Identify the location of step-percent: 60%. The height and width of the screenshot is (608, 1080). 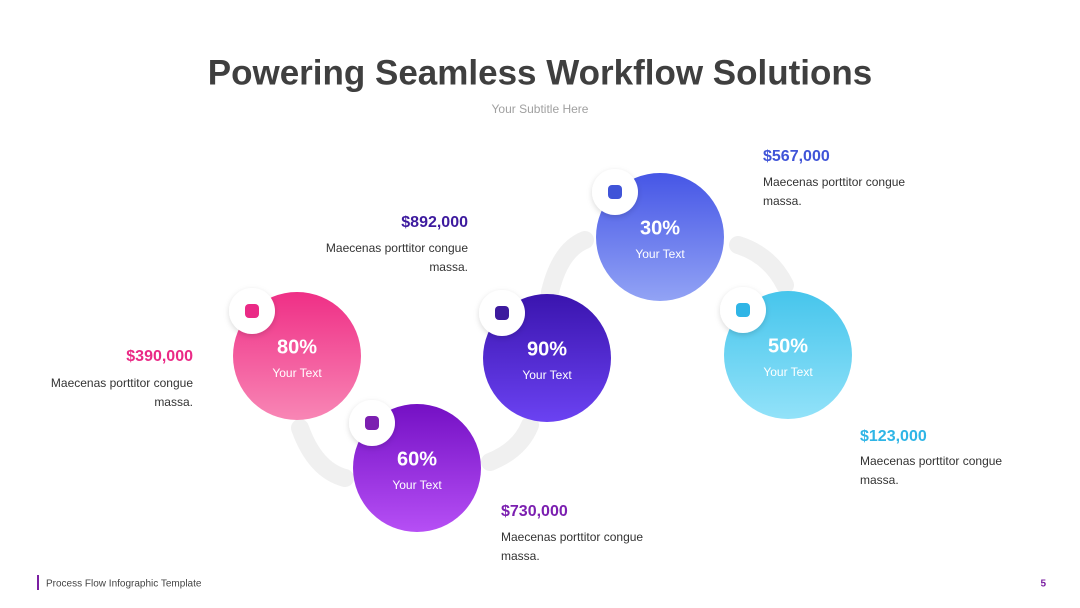
(417, 459).